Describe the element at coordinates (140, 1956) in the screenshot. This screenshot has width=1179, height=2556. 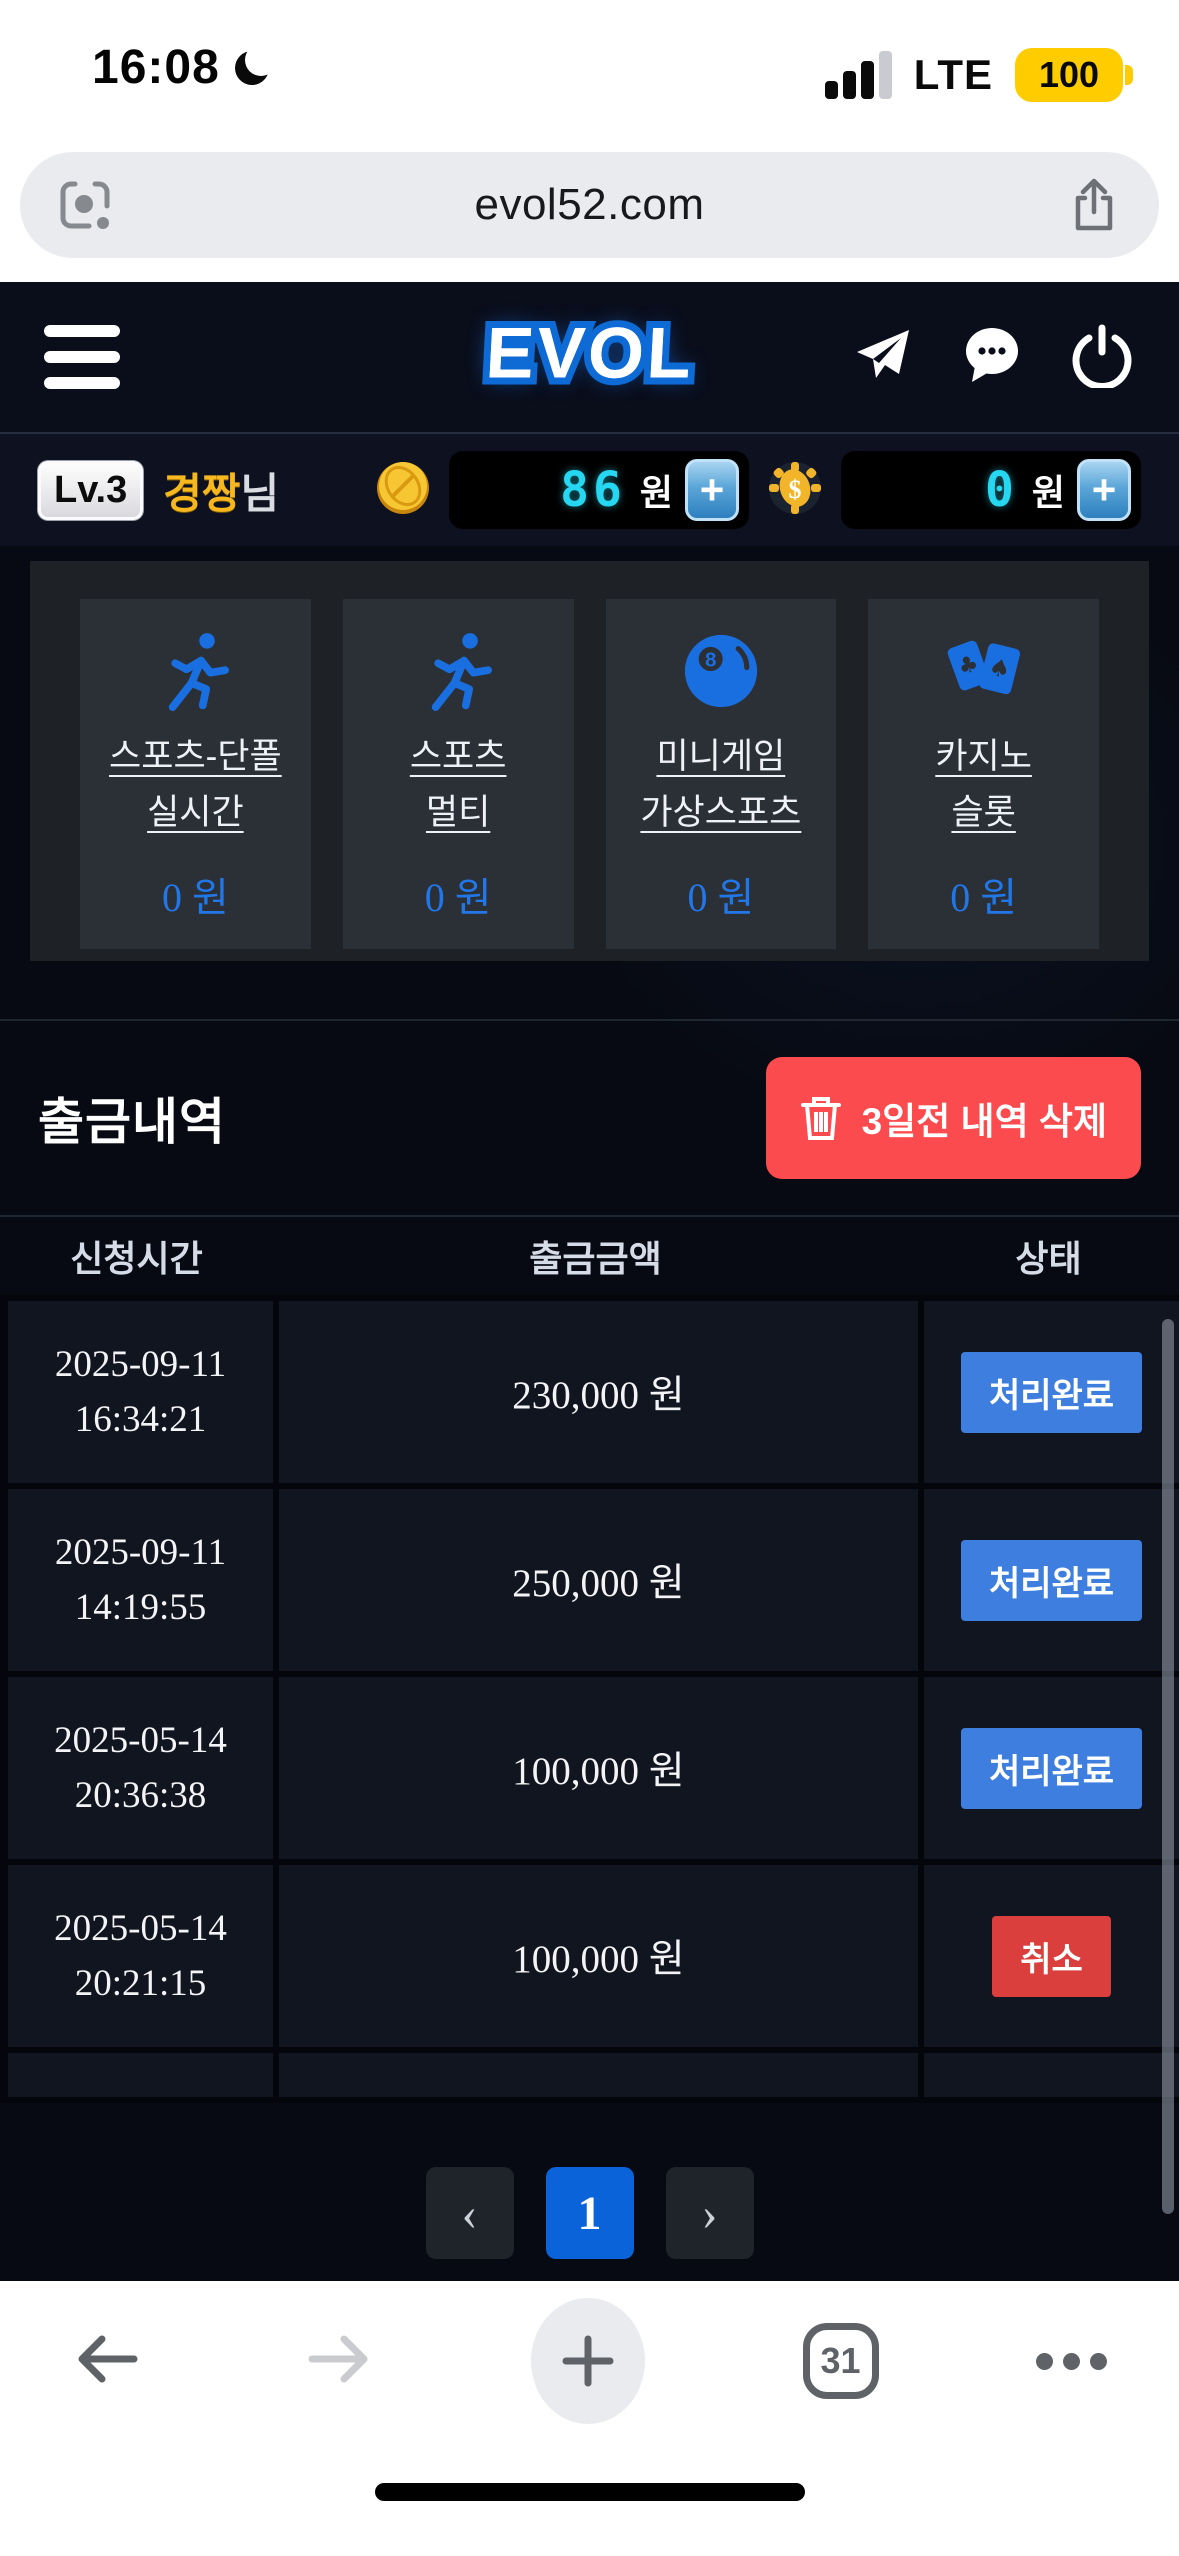
I see `cell-request-time: 2025-05-14 20:21:15` at that location.